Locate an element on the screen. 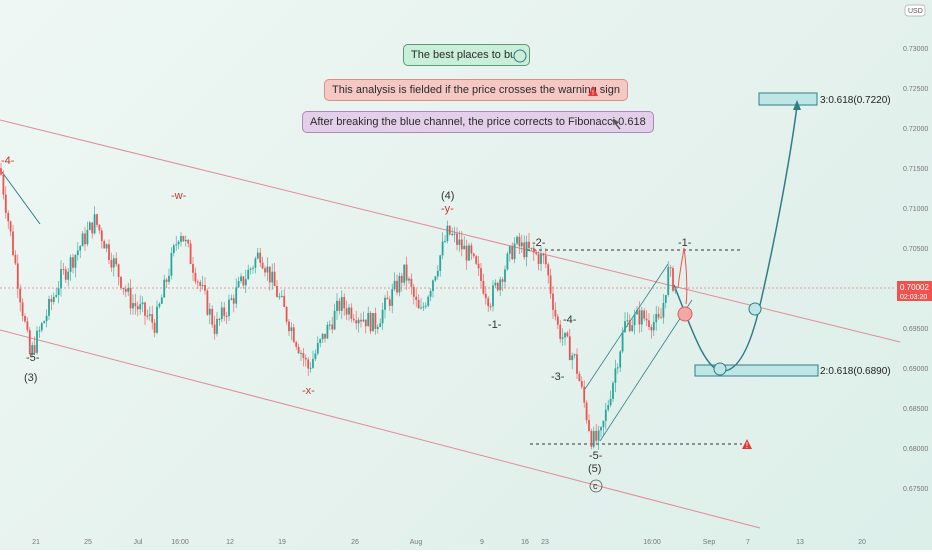 The height and width of the screenshot is (555, 932). currency-label: USD is located at coordinates (915, 11).